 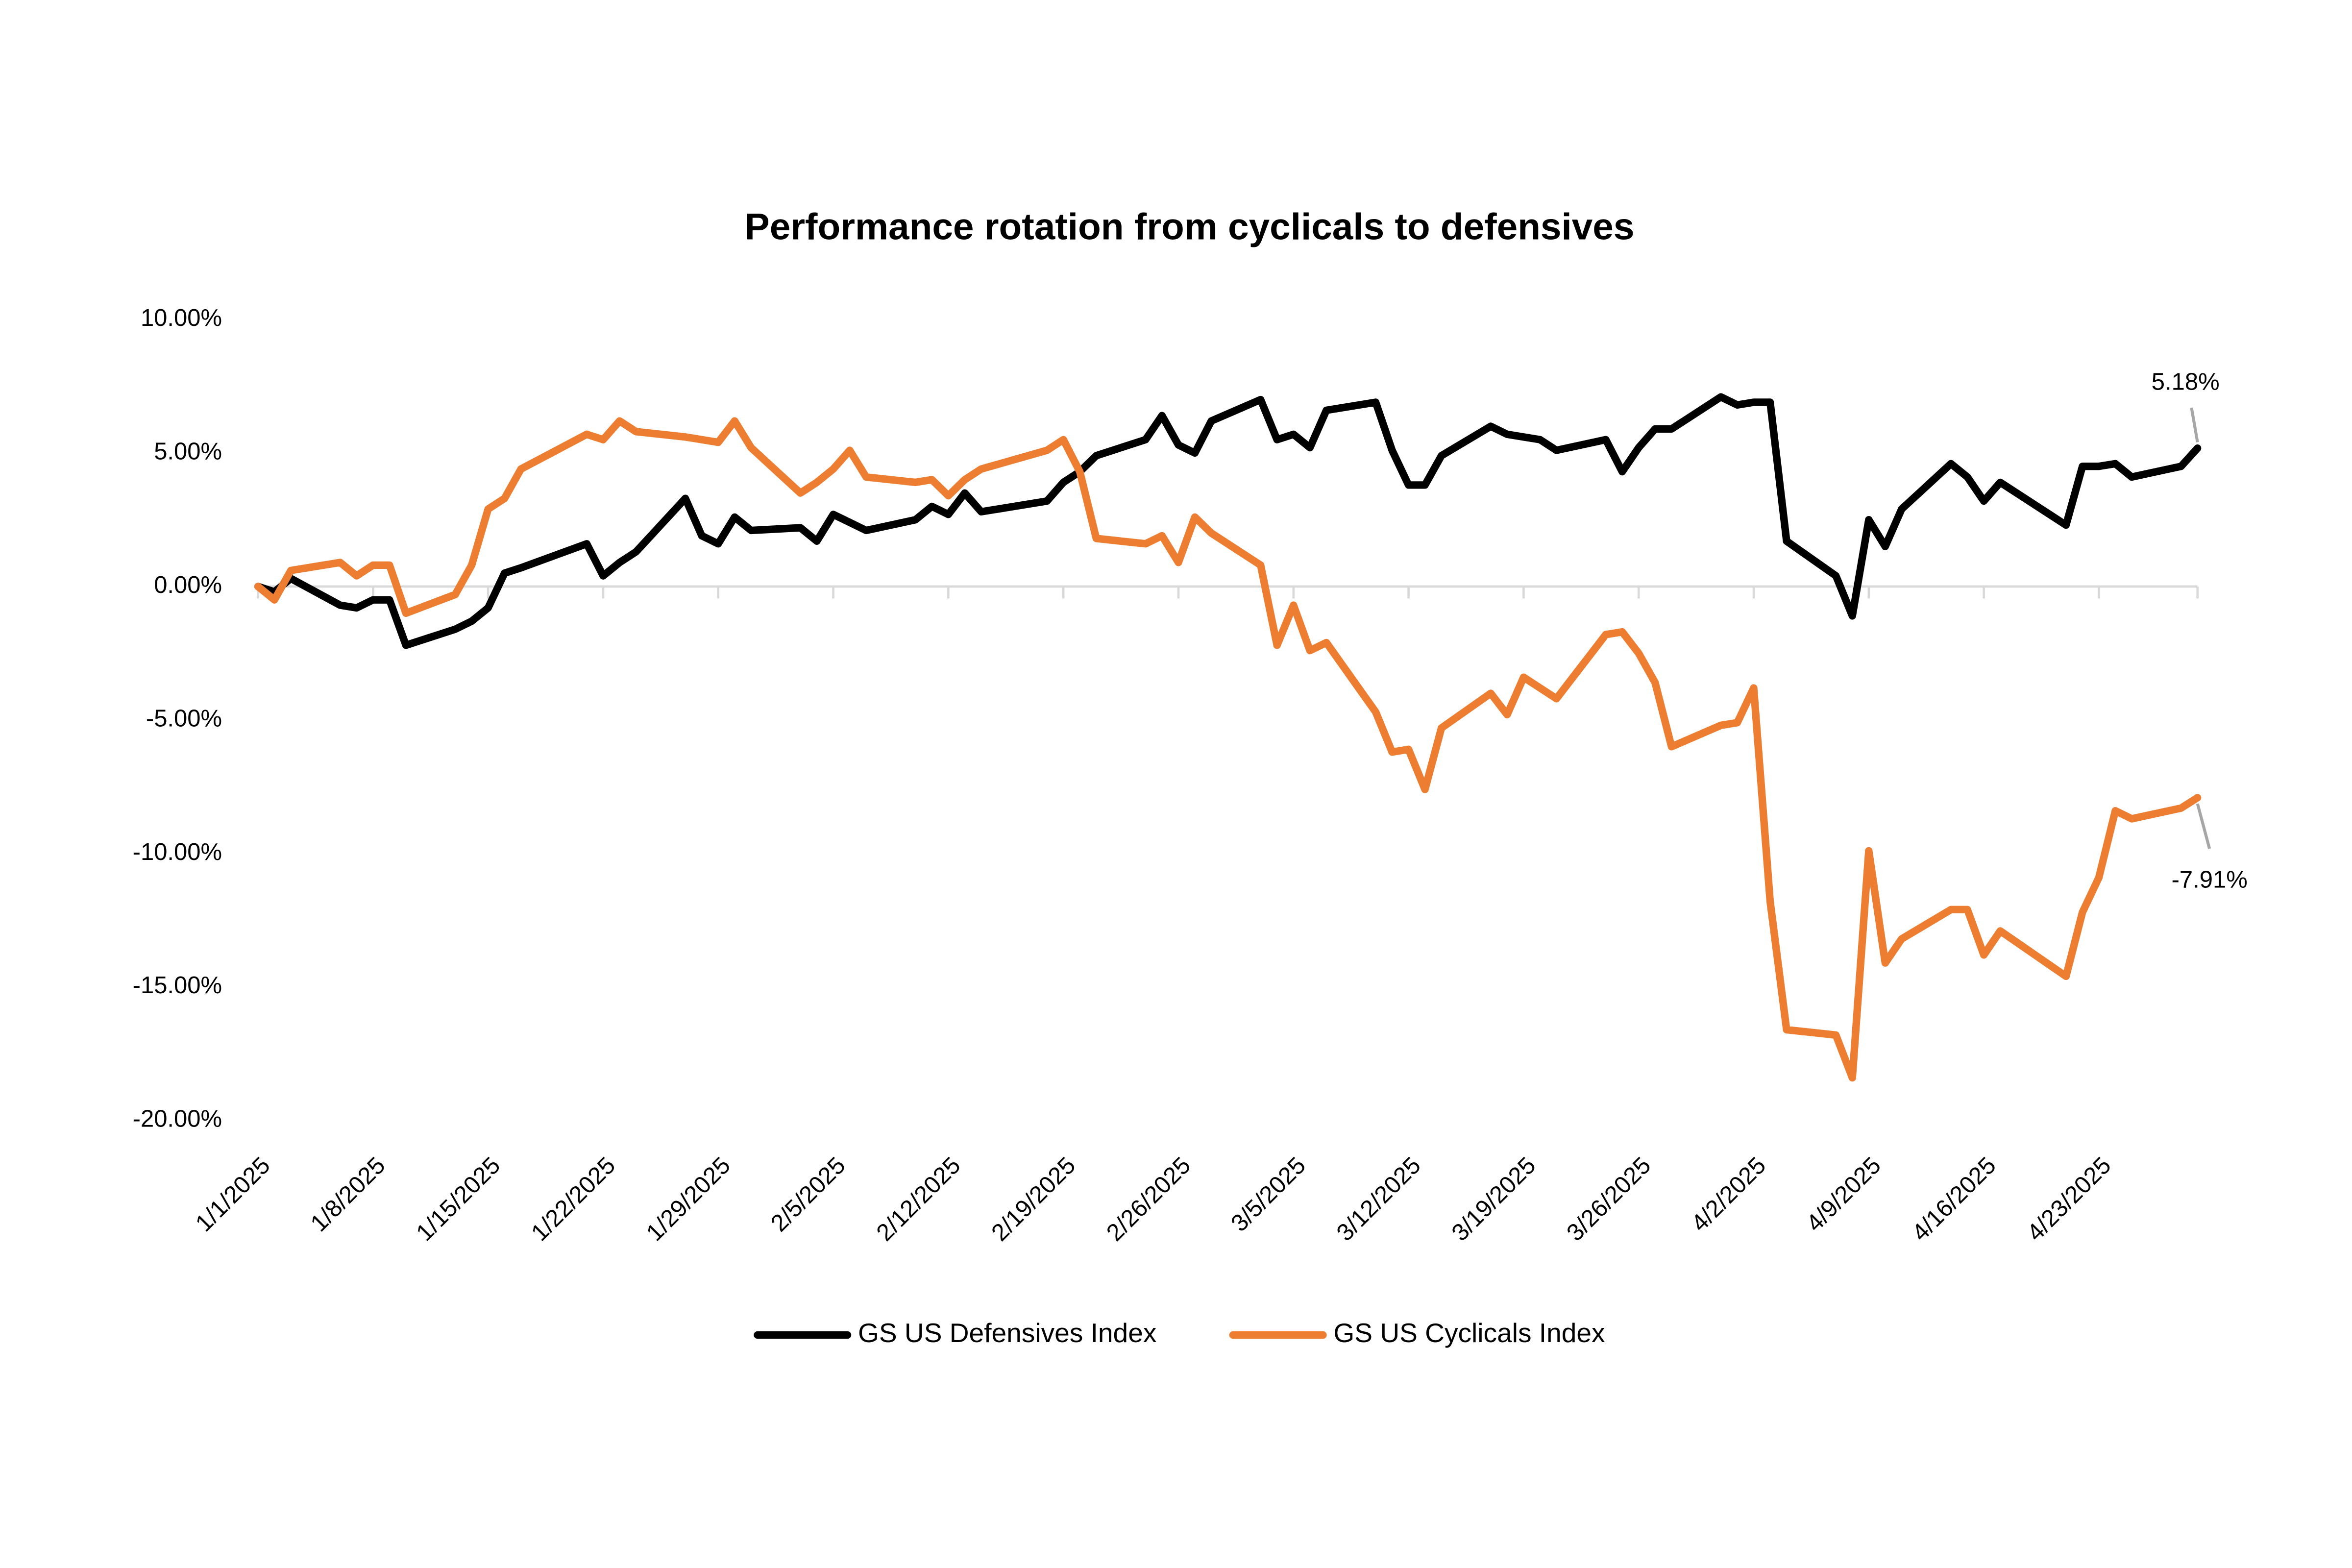 What do you see at coordinates (1469, 1333) in the screenshot?
I see `legend-label: GS US Cyclicals Index` at bounding box center [1469, 1333].